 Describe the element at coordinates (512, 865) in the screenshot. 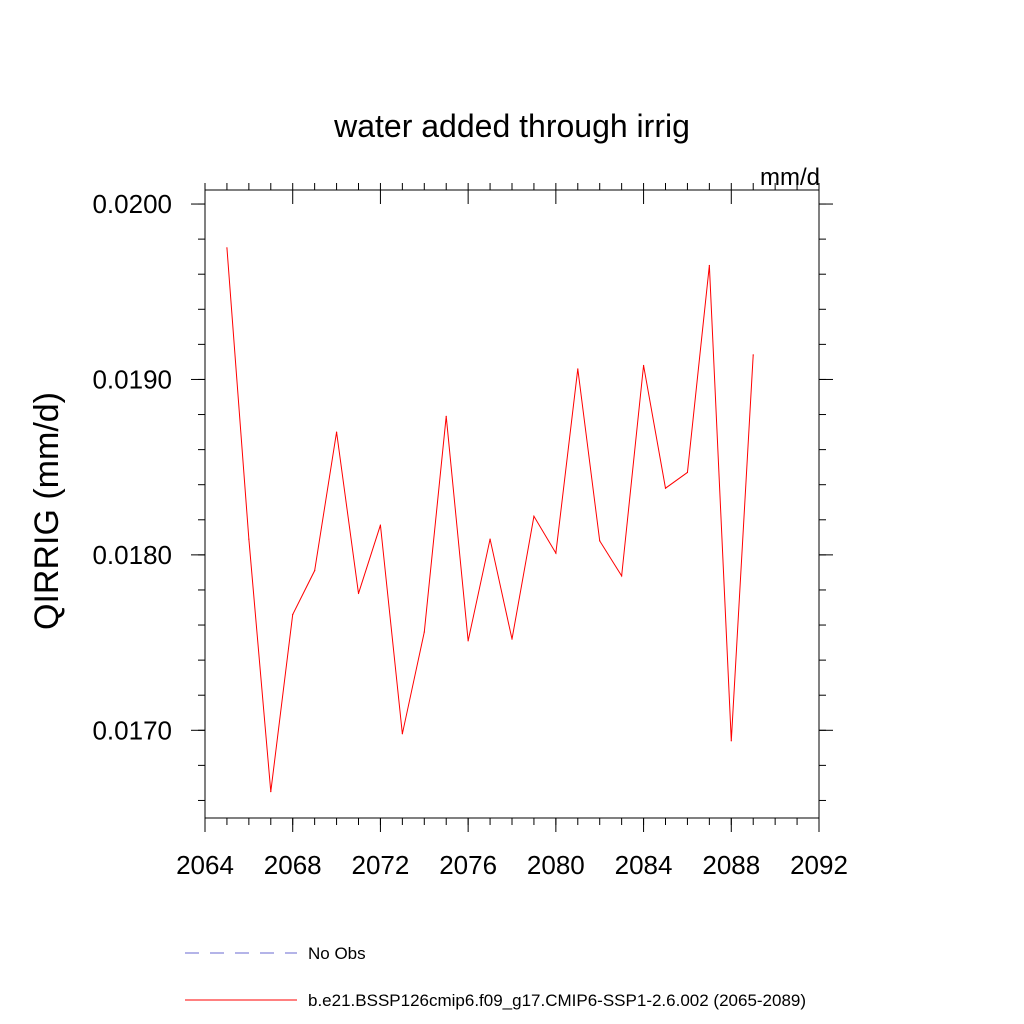

I see `x-tick-labels: 2064 2068 2072 2076 2080 2084 2088 2092` at that location.